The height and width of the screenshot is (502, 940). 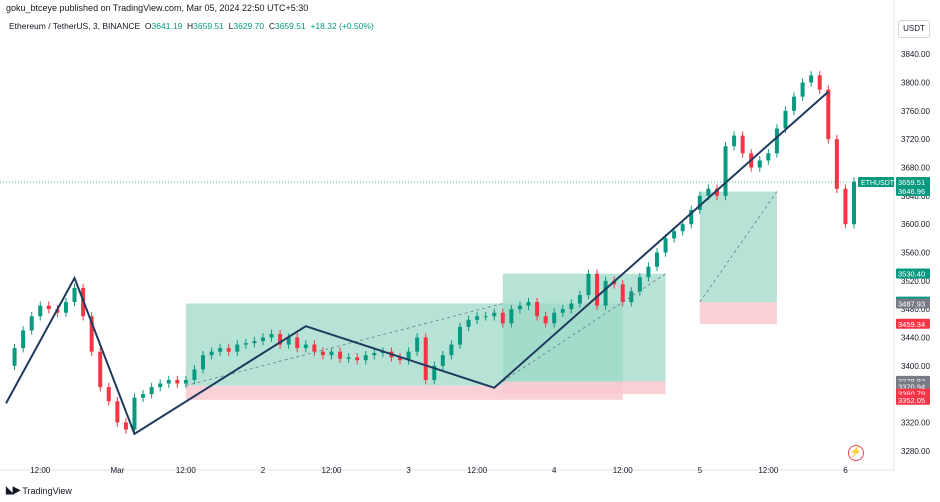 What do you see at coordinates (271, 26) in the screenshot?
I see `close-label: C` at bounding box center [271, 26].